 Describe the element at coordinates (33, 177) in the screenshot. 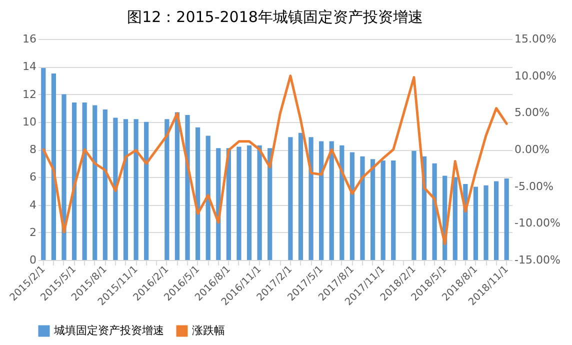

I see `y-tick-label: 6` at that location.